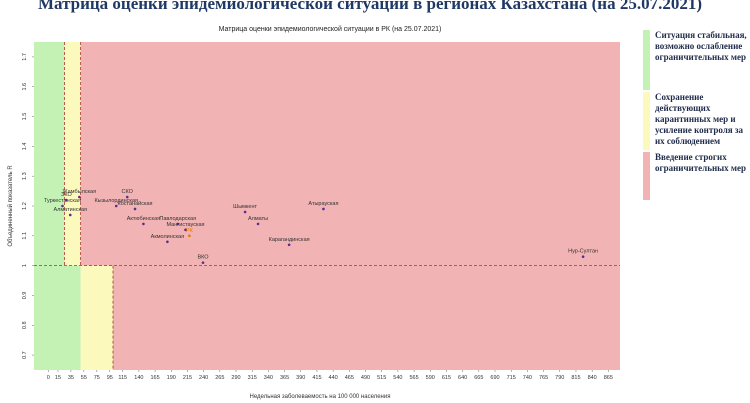 The height and width of the screenshot is (403, 750). I want to click on point-label: РК, so click(190, 231).